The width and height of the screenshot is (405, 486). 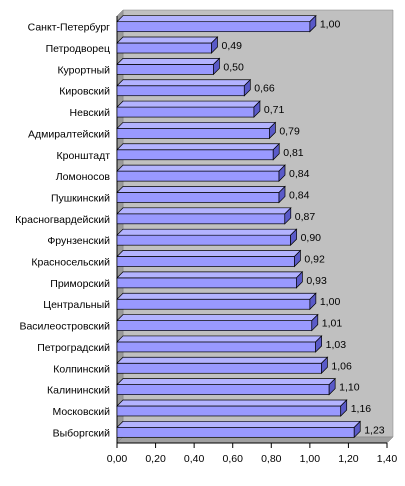 What do you see at coordinates (271, 459) in the screenshot?
I see `x-tick-label: 0,80` at bounding box center [271, 459].